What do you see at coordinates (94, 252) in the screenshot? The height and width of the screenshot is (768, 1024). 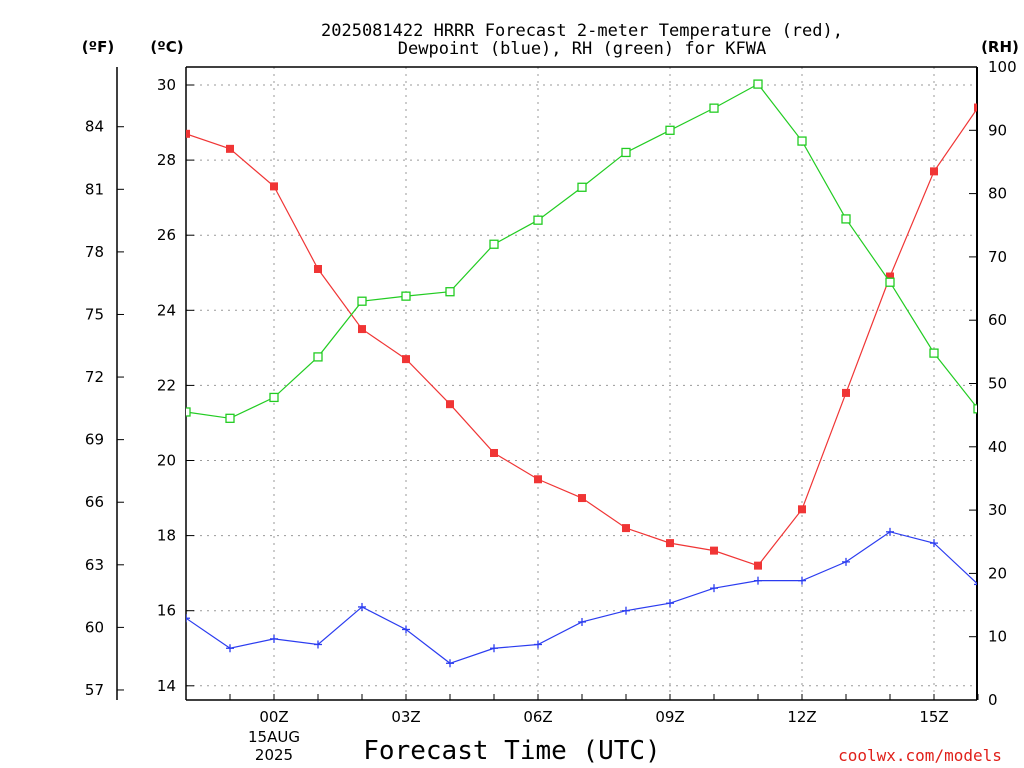 I see `fahrenheit-tick-label: 78` at bounding box center [94, 252].